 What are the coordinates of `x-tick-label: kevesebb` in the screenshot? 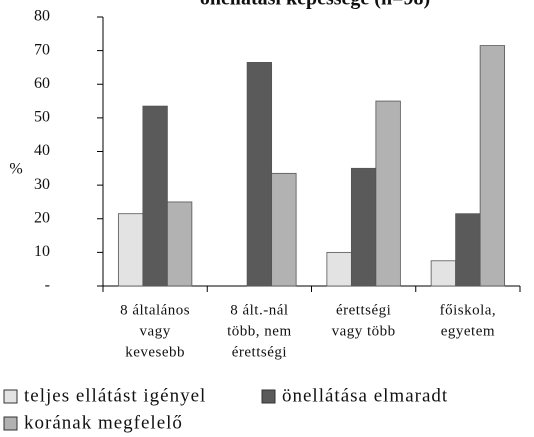 It's located at (155, 352).